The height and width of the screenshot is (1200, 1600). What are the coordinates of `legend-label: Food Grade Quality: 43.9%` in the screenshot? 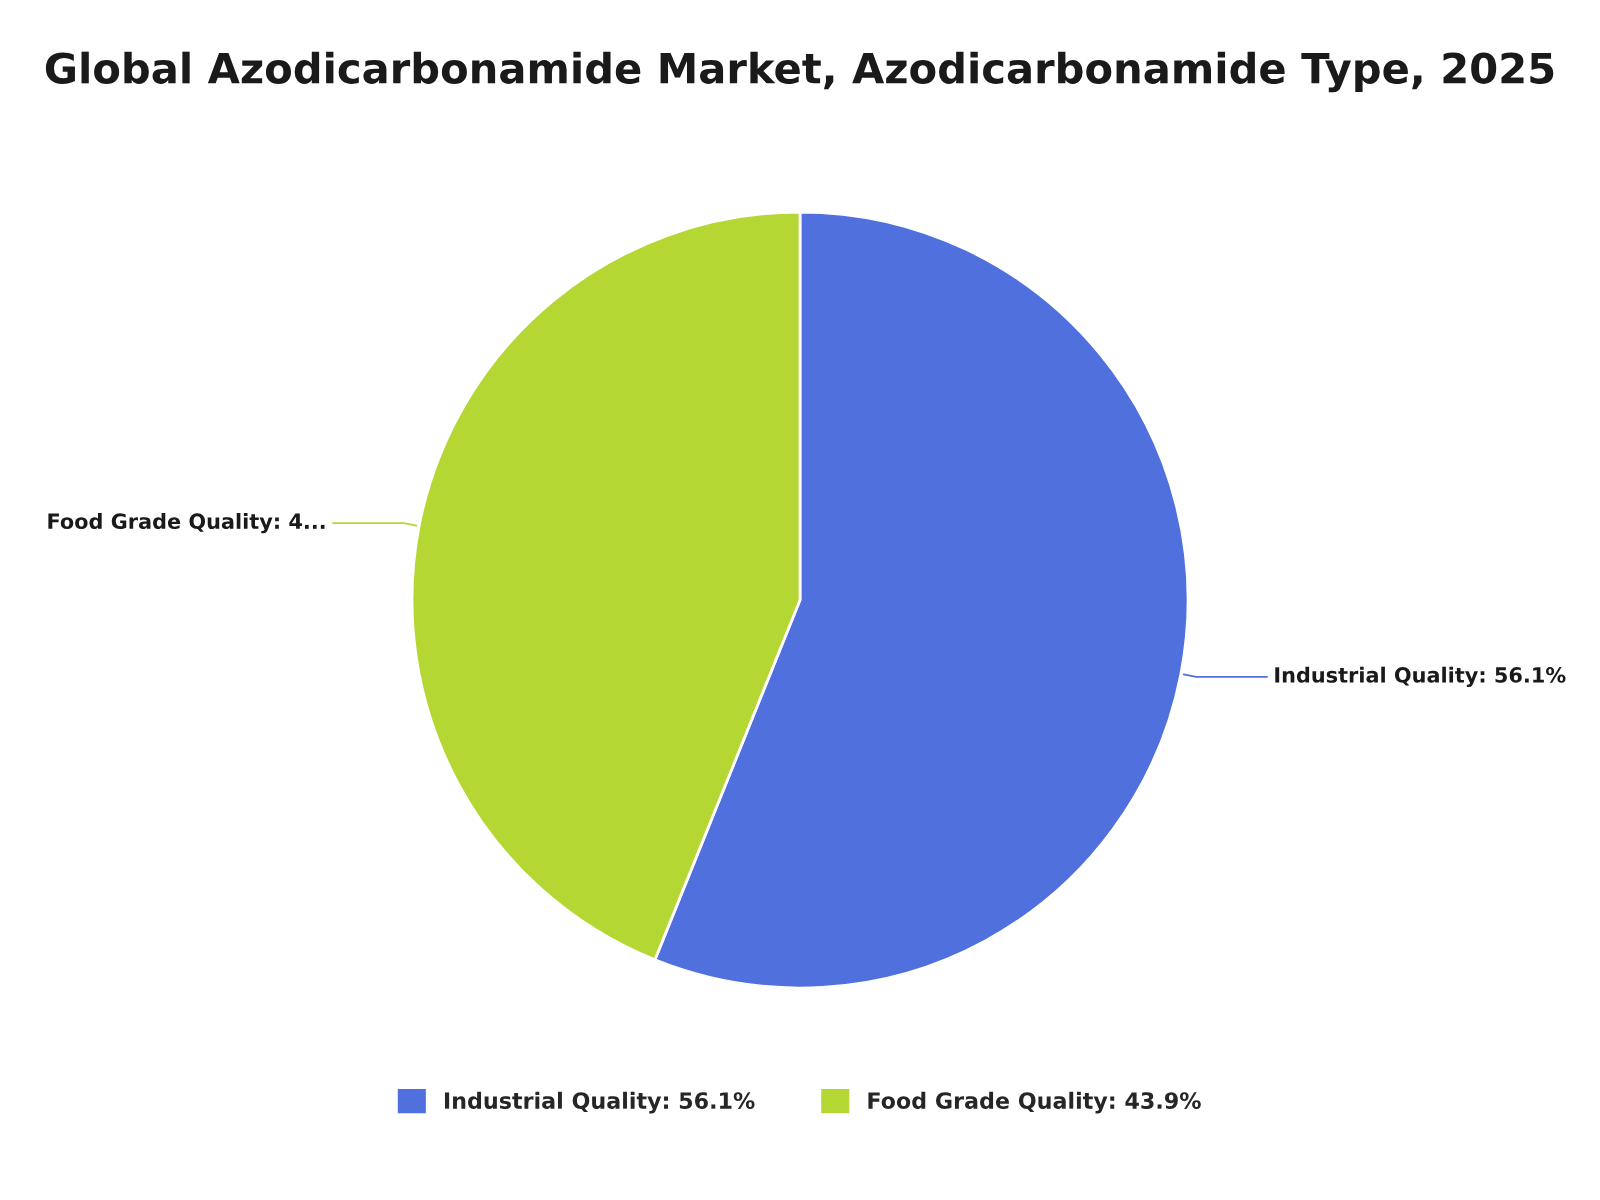 It's located at (1034, 1102).